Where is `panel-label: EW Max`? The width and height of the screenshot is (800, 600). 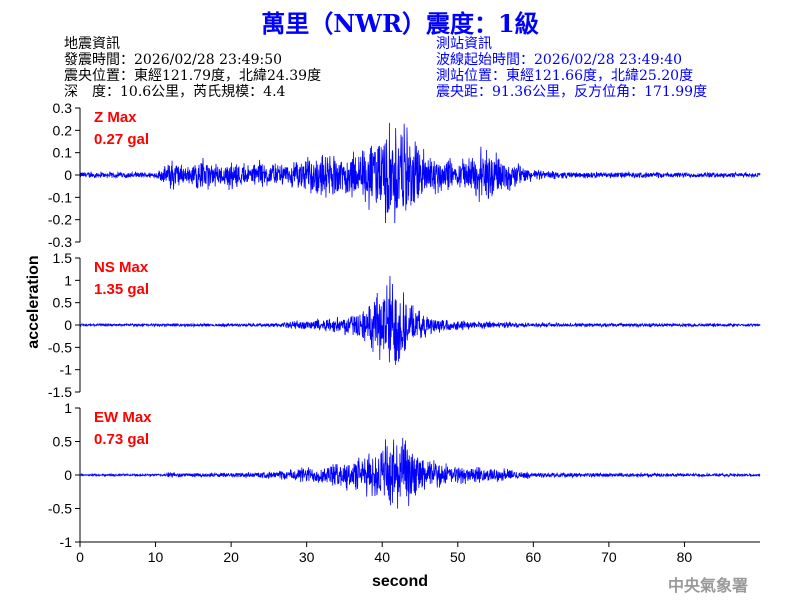 panel-label: EW Max is located at coordinates (123, 417).